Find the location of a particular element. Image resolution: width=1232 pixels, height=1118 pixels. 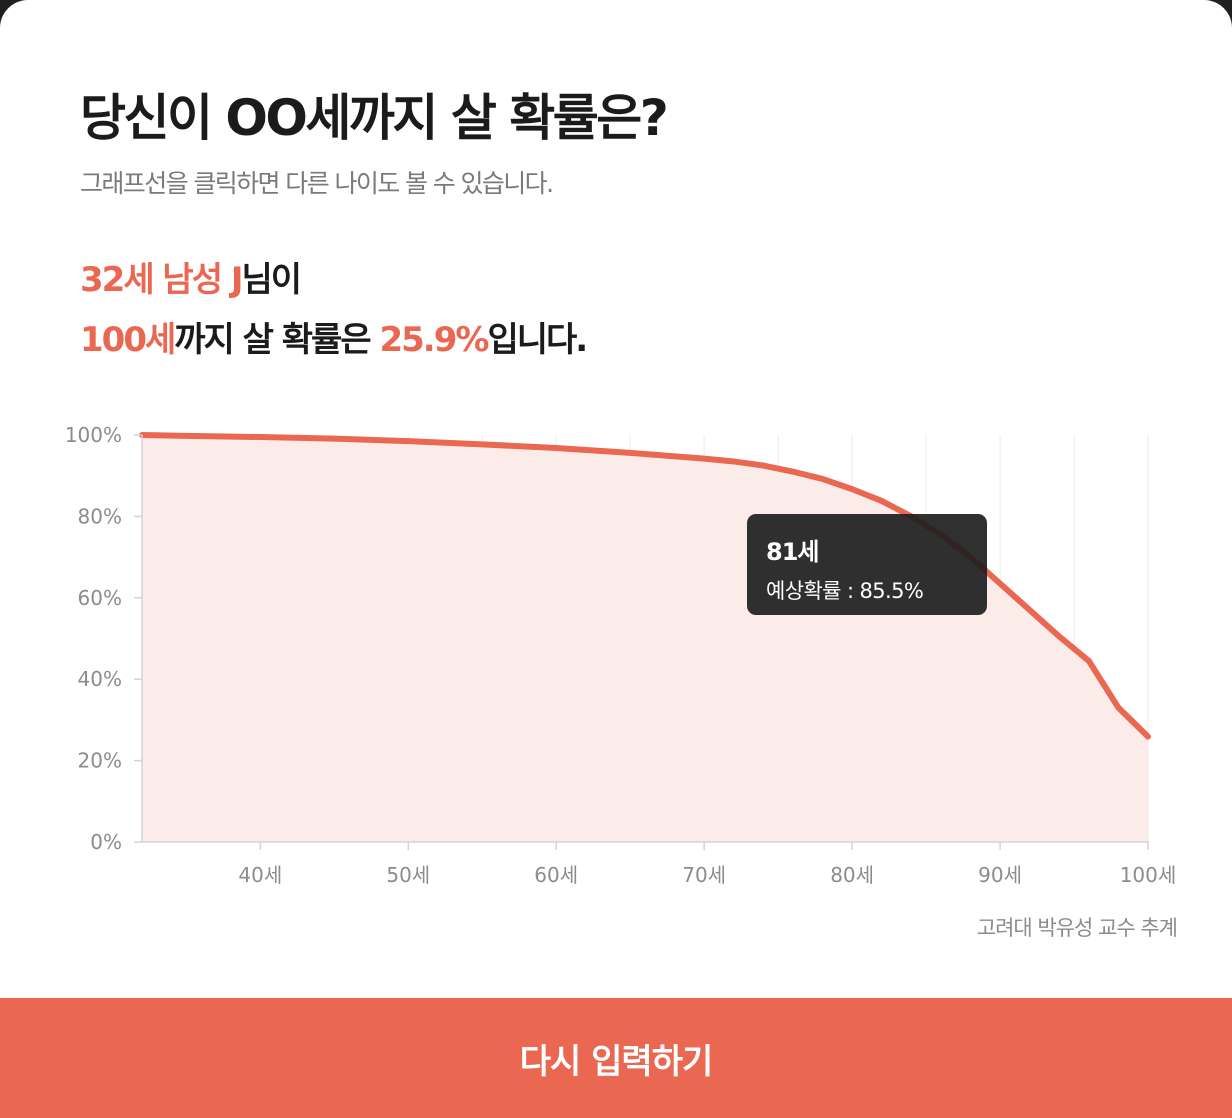

target-age: 100세 is located at coordinates (128, 340).